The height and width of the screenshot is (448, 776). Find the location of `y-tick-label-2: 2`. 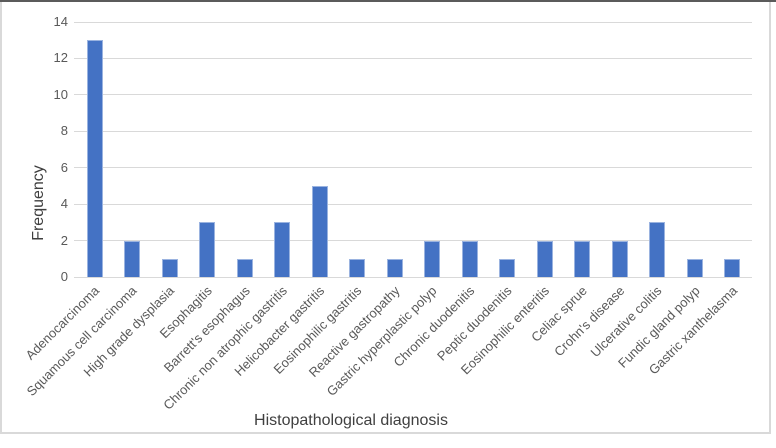

y-tick-label-2: 2 is located at coordinates (64, 240).